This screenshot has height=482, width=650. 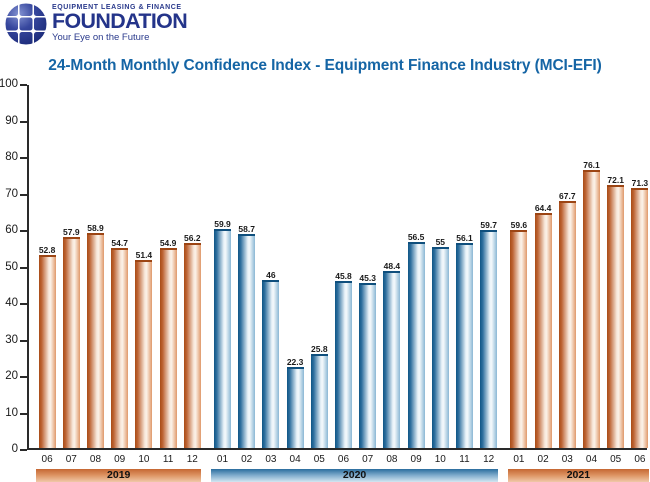 What do you see at coordinates (343, 275) in the screenshot?
I see `bar-value-label: 45.8` at bounding box center [343, 275].